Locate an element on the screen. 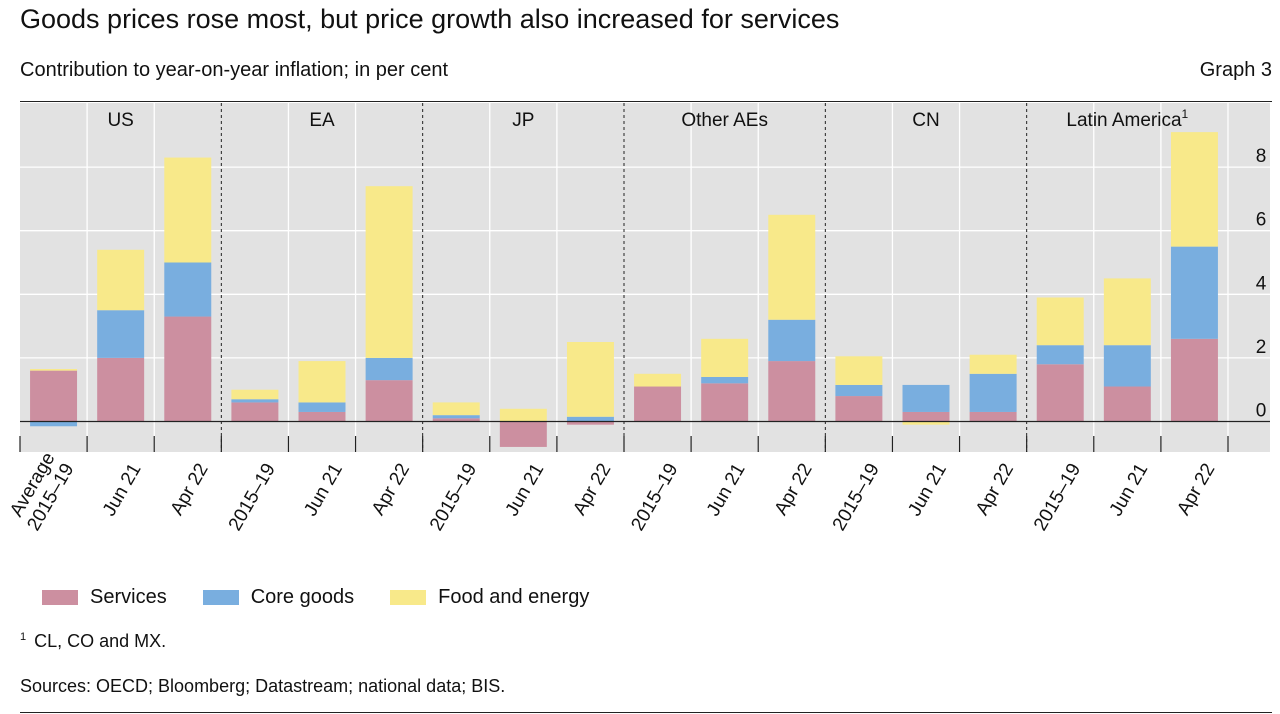  group-label: US is located at coordinates (120, 120).